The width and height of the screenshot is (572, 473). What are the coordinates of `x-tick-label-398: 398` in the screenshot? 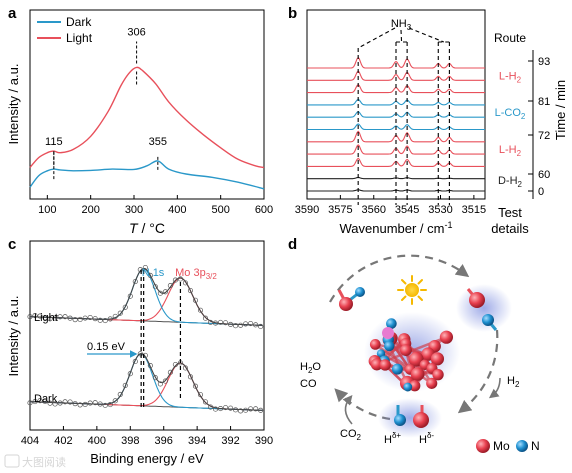 It's located at (130, 441).